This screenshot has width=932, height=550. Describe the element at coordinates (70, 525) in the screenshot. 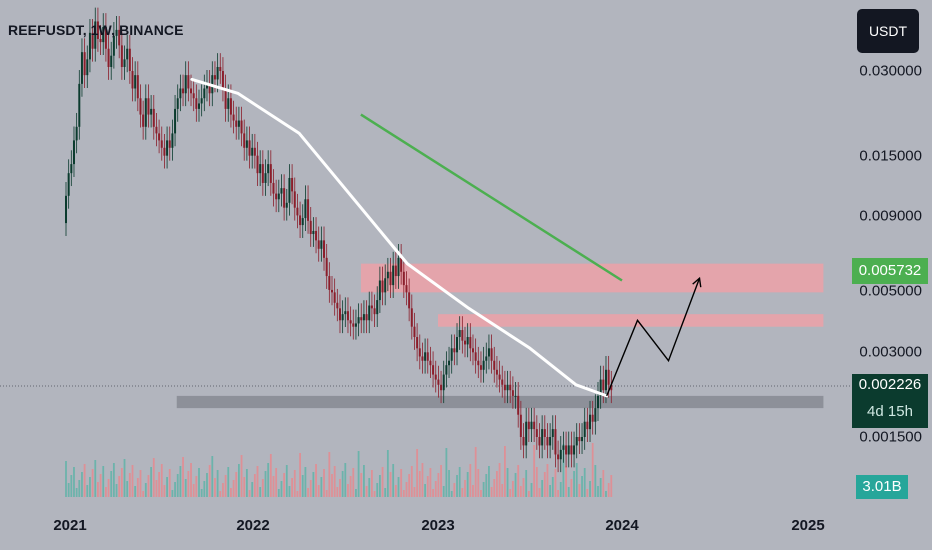

I see `time-tick: 2021` at that location.